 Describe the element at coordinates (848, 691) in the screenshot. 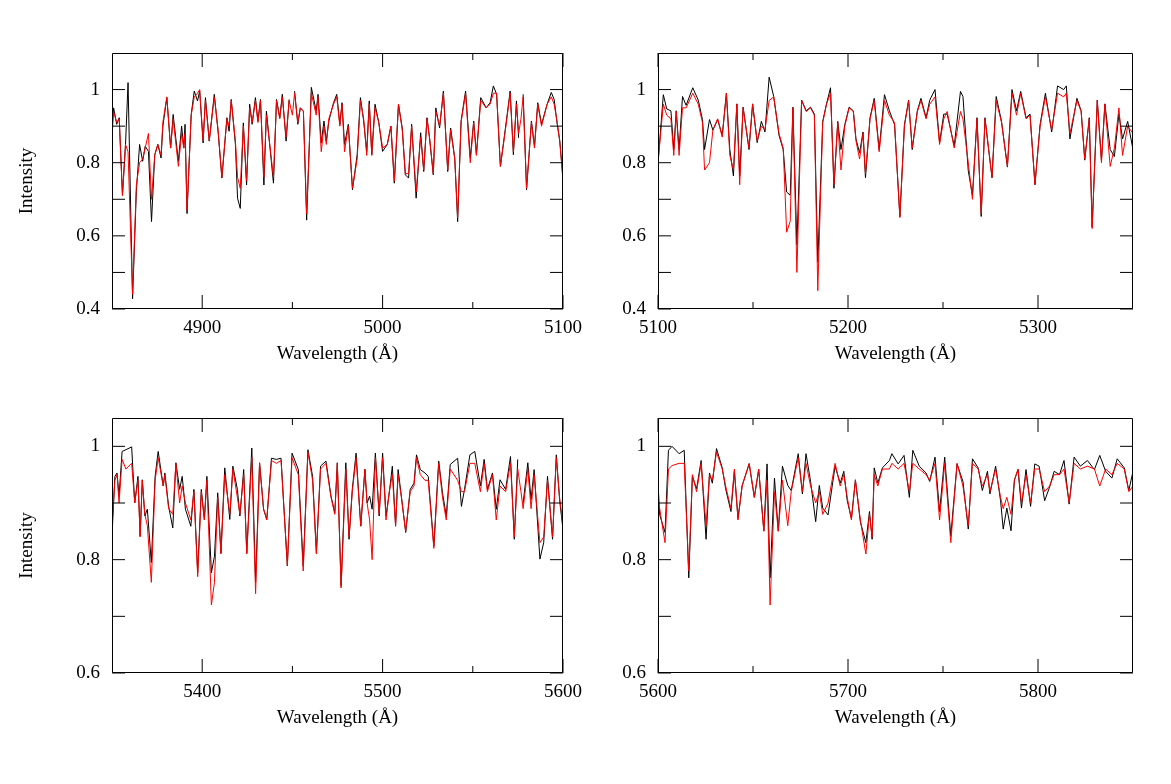

I see `x-tick-label: 5700` at that location.